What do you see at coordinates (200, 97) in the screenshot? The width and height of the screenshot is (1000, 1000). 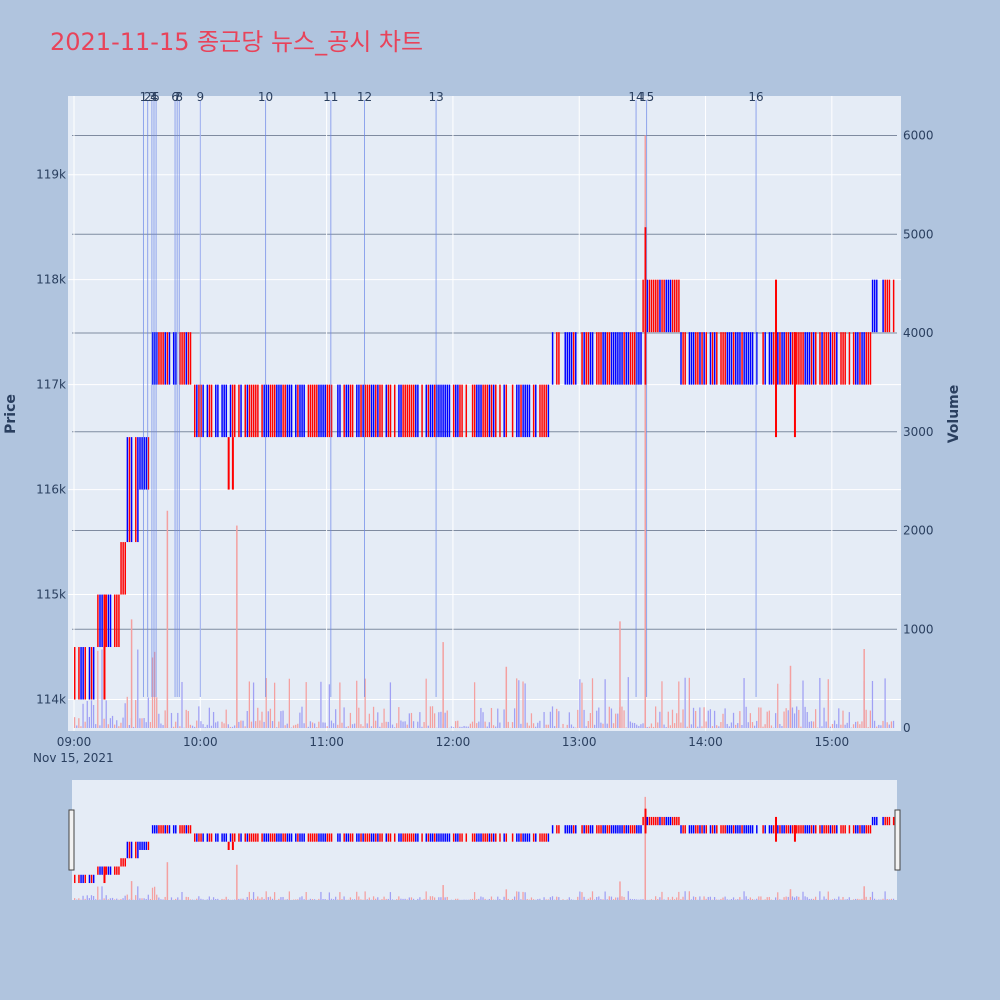 I see `event-label: 9` at bounding box center [200, 97].